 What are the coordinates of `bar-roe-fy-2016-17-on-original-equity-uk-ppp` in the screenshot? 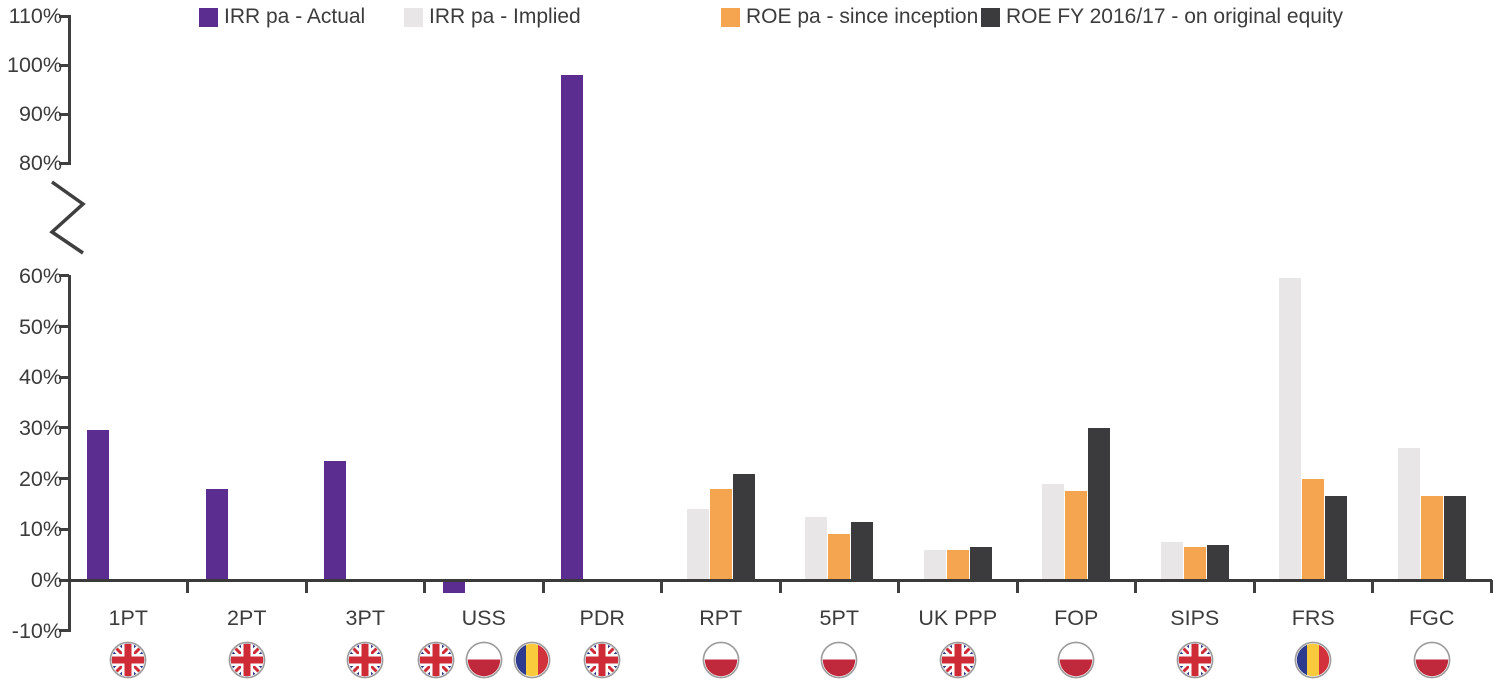 It's located at (980, 563).